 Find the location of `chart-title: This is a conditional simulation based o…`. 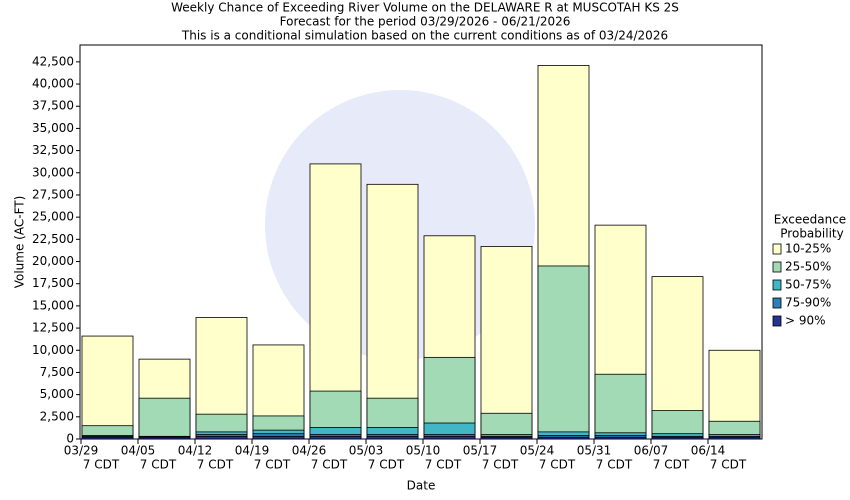

chart-title: This is a conditional simulation based o… is located at coordinates (424, 36).